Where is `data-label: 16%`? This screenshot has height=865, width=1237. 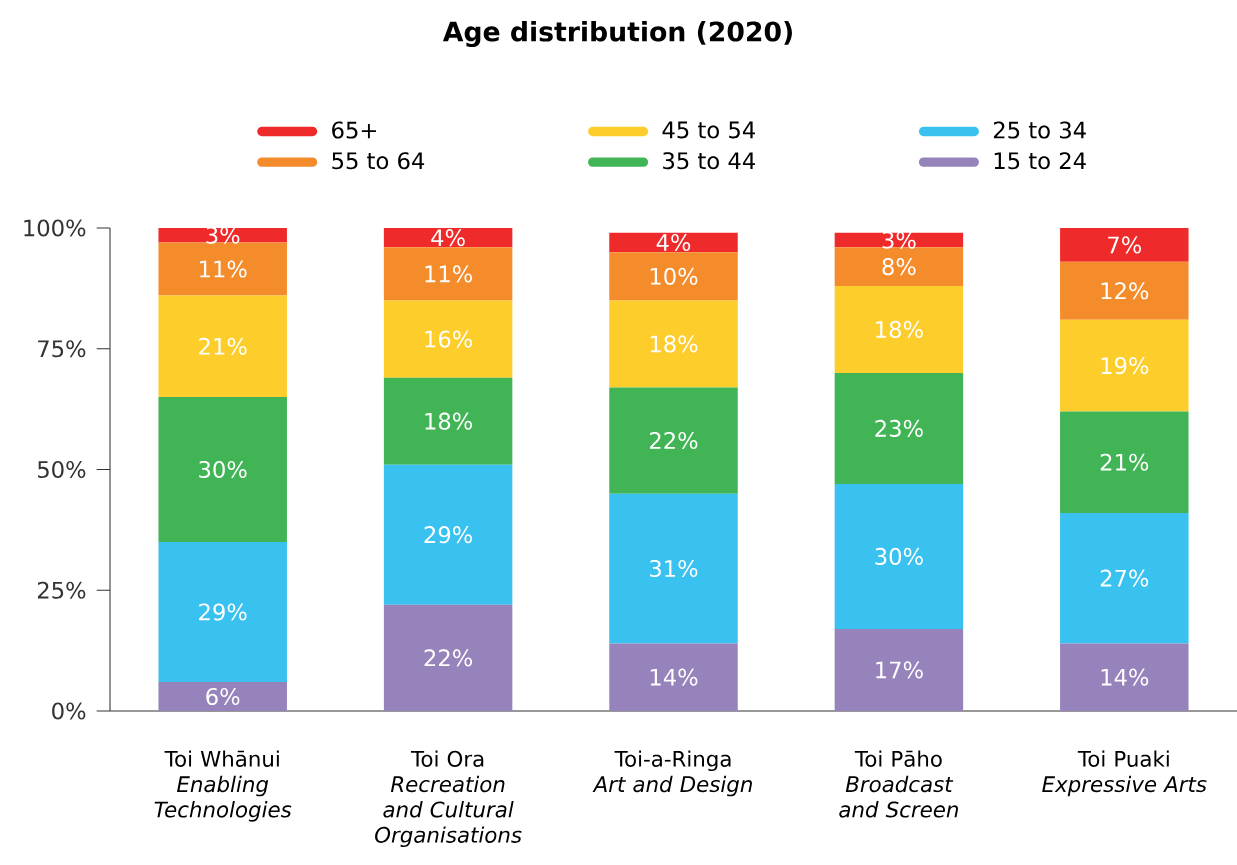 data-label: 16% is located at coordinates (449, 339).